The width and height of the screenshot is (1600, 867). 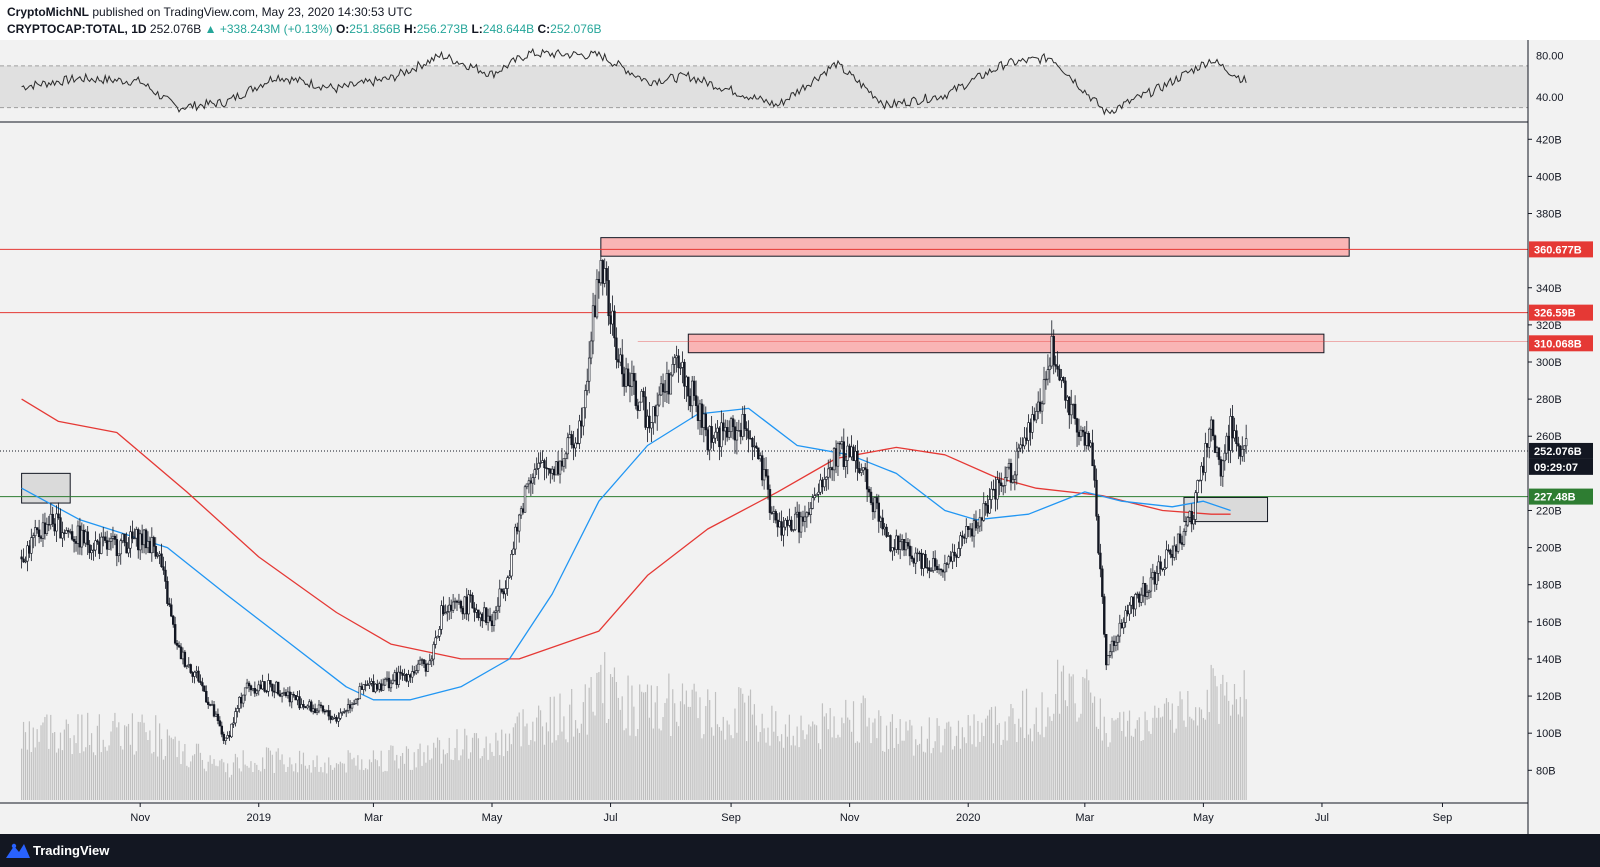 I want to click on rsi-panel, so click(x=764, y=81).